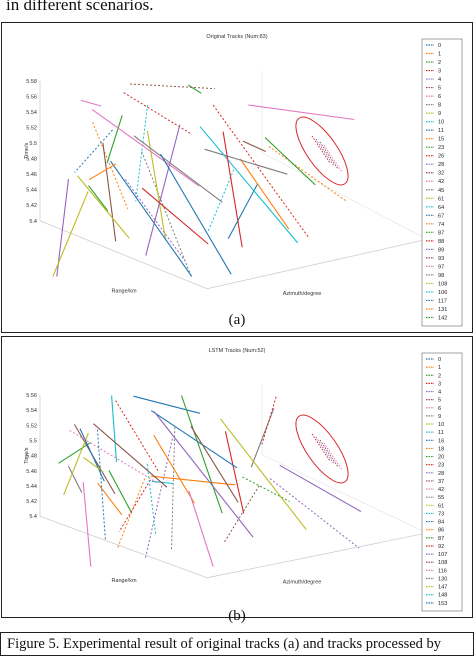  I want to click on z-tick-label: 5.4, so click(33, 222).